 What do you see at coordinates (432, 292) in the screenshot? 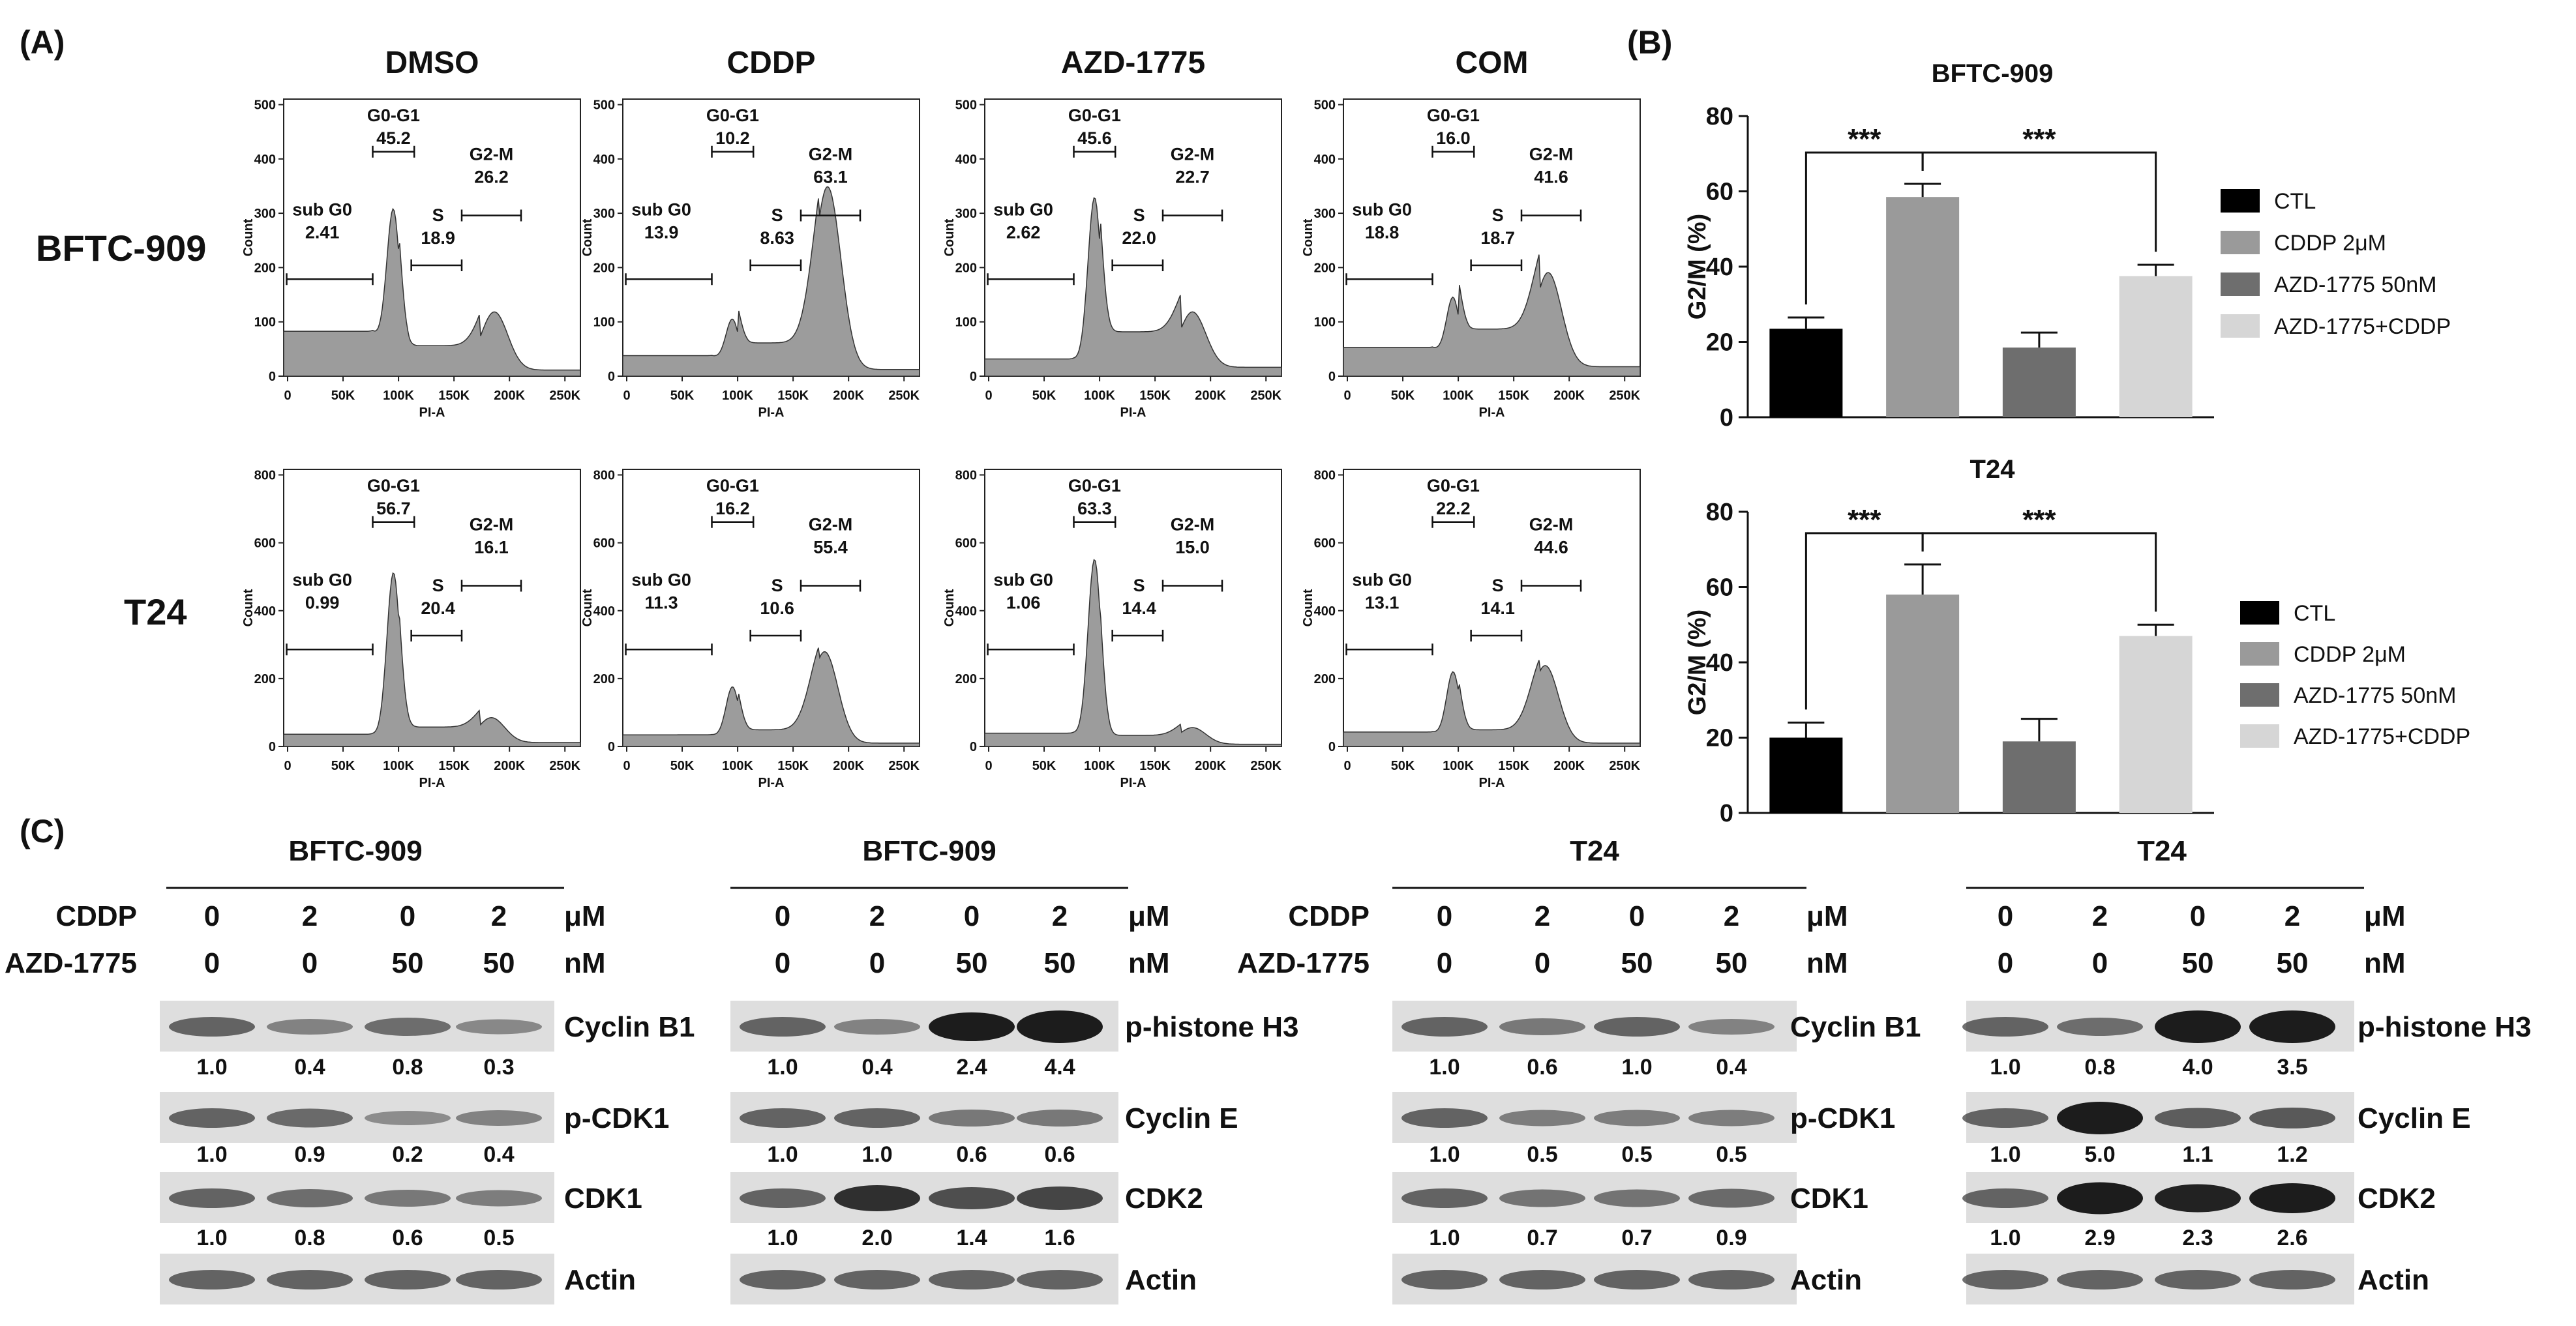
I see `dna-content-histogram` at bounding box center [432, 292].